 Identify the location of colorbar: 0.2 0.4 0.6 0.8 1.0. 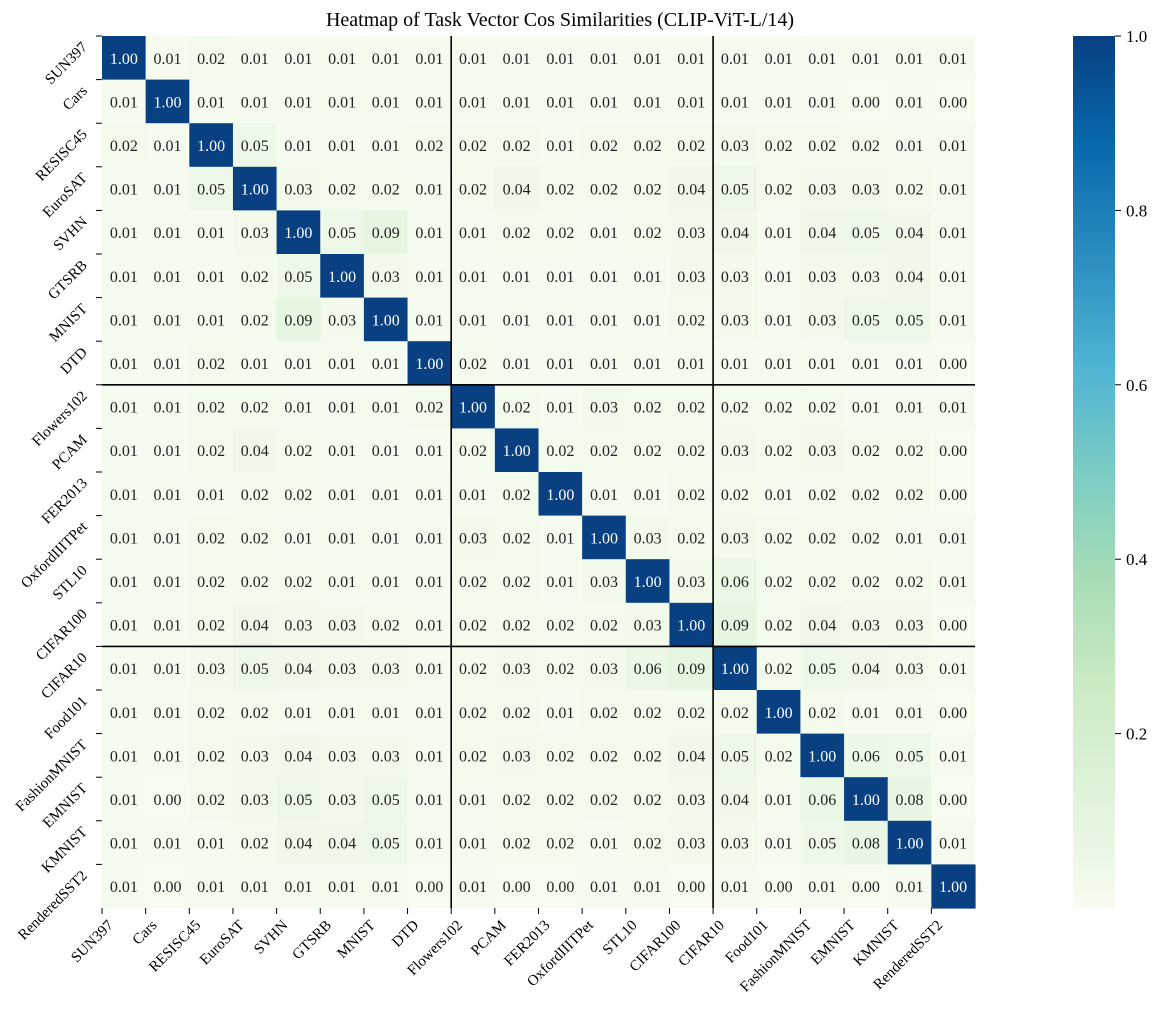
(1110, 467).